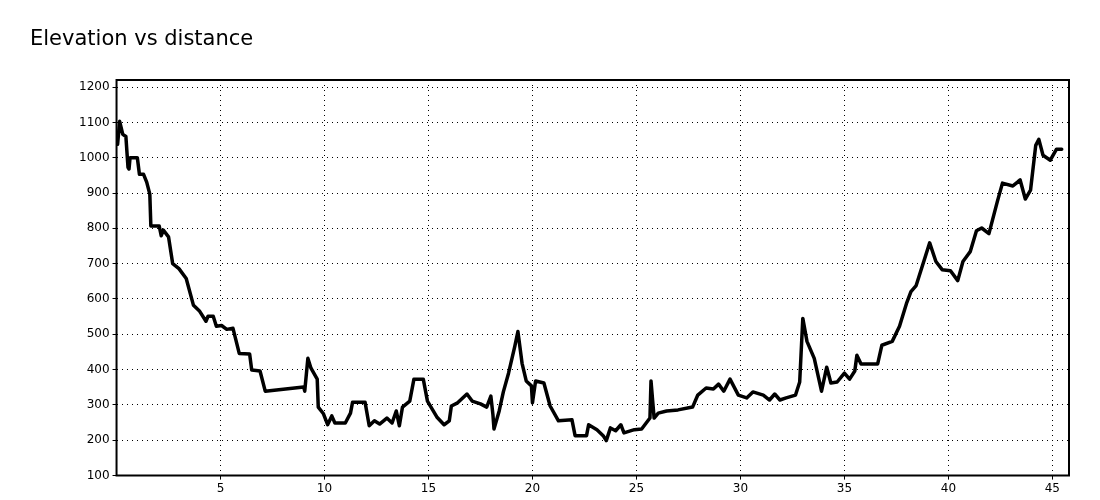 The height and width of the screenshot is (500, 1100). Describe the element at coordinates (94, 86) in the screenshot. I see `y-tick-label: 1200` at that location.